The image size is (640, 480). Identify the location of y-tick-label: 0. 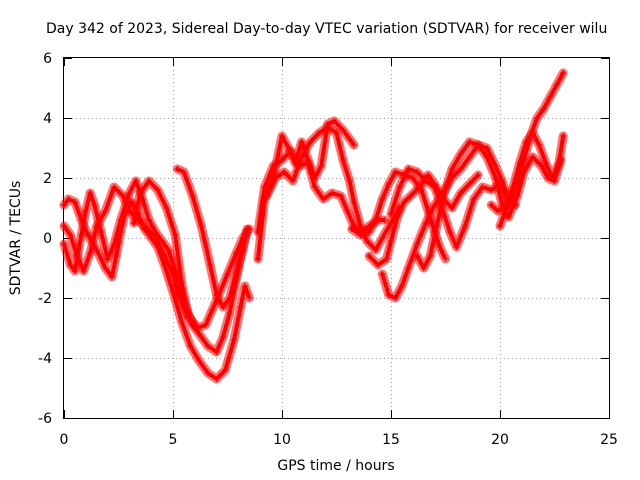
(47, 239).